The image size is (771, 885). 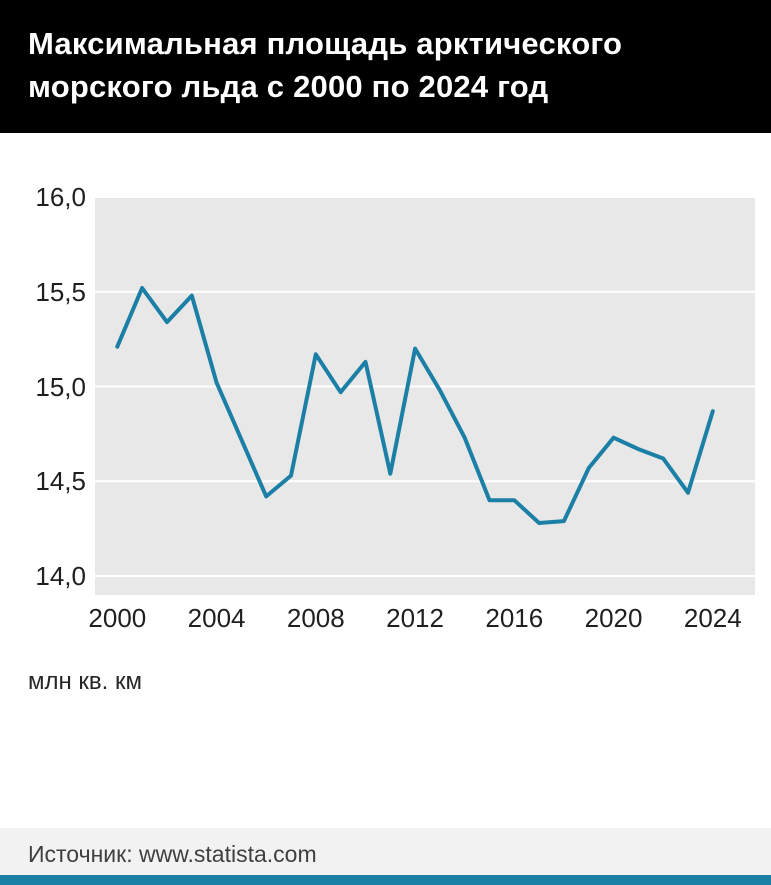 I want to click on footer-band, so click(x=385, y=851).